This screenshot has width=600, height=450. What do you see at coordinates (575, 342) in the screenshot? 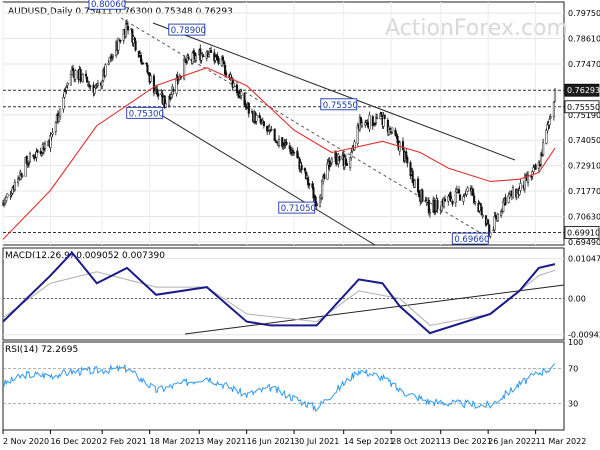
I see `rsi-tick-label: 100` at bounding box center [575, 342].